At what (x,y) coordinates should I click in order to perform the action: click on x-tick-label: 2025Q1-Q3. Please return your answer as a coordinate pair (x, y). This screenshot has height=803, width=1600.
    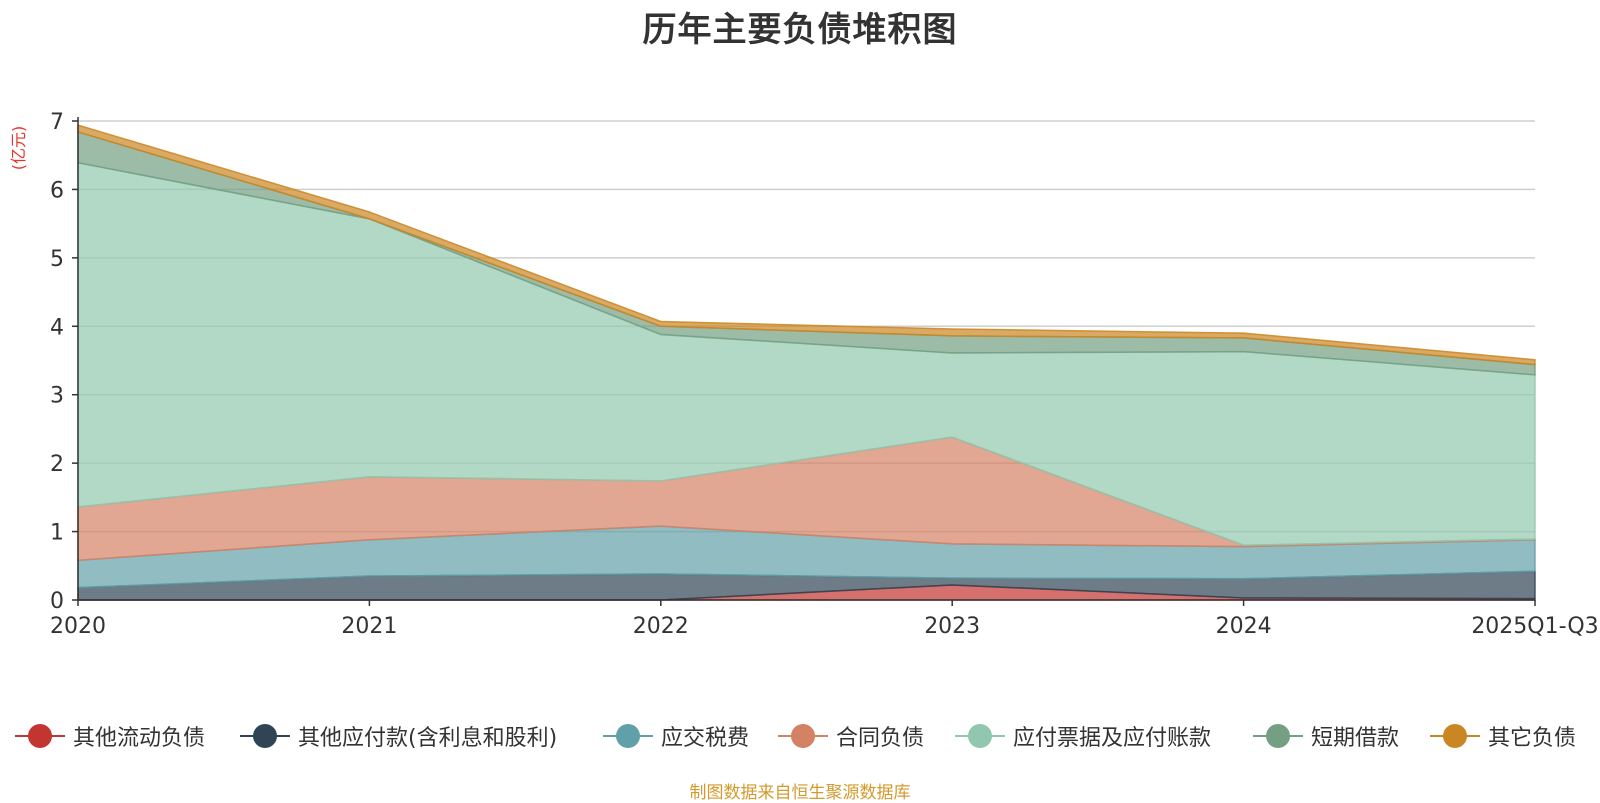
    Looking at the image, I should click on (1534, 626).